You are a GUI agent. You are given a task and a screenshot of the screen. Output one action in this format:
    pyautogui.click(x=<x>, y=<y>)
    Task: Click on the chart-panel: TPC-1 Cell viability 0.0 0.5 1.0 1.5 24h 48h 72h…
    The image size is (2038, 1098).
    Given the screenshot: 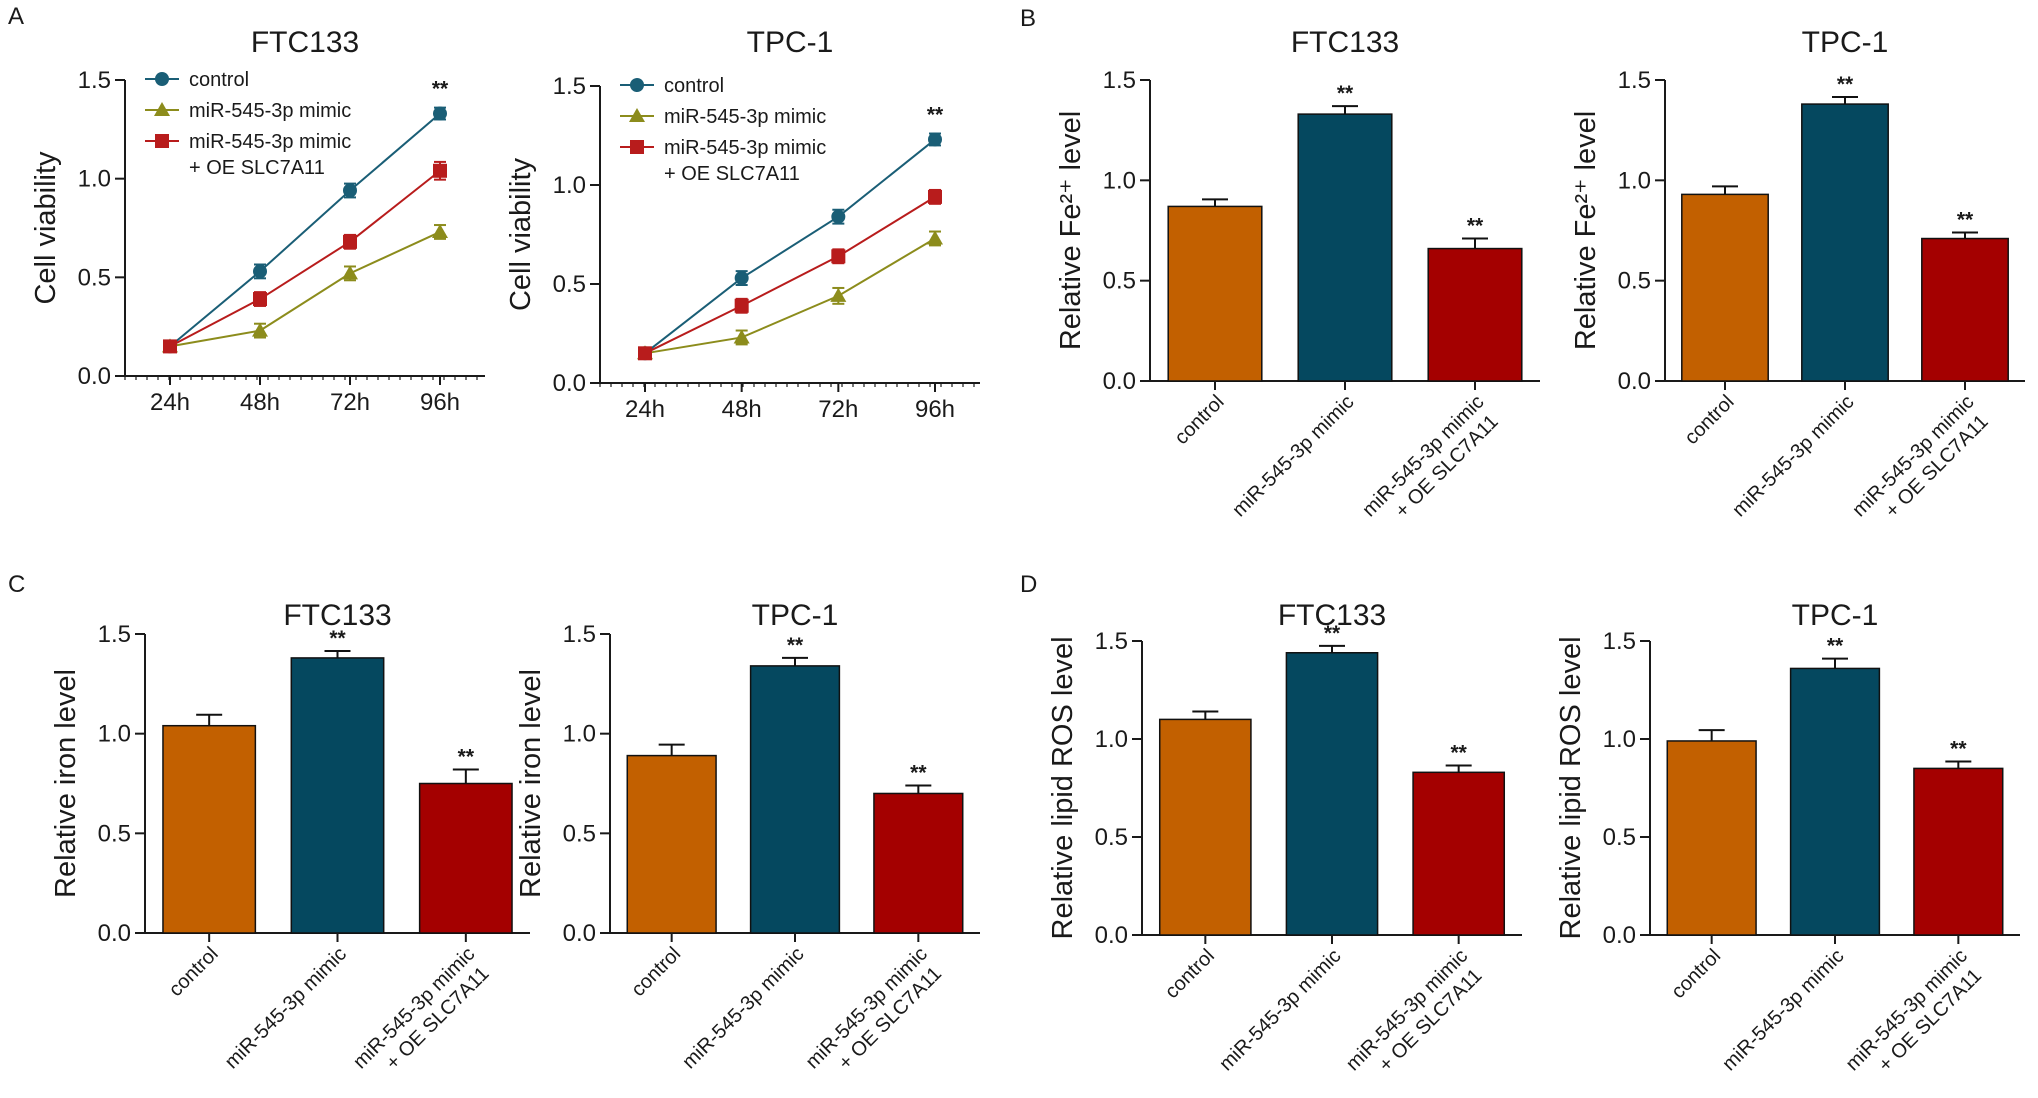 What is the action you would take?
    pyautogui.click(x=742, y=224)
    